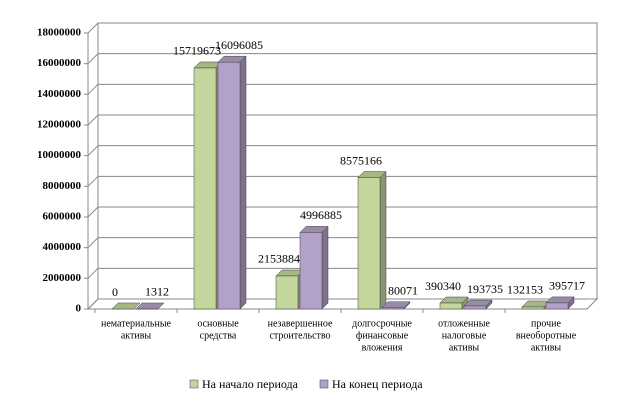  Describe the element at coordinates (79, 309) in the screenshot. I see `y-tick-label: 0` at that location.